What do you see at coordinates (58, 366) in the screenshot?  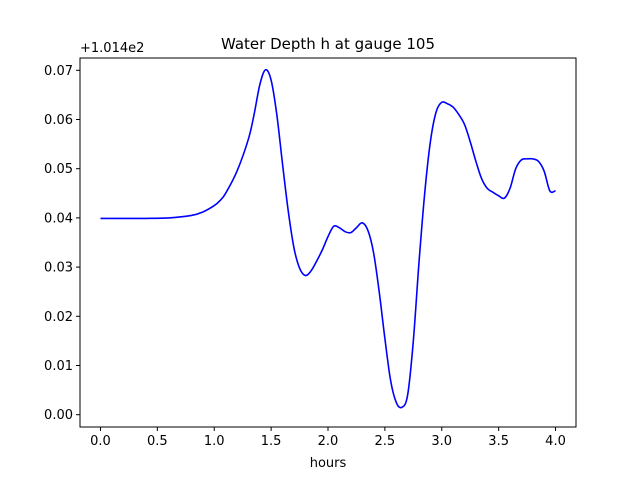 I see `y-tick-label: 0.01` at bounding box center [58, 366].